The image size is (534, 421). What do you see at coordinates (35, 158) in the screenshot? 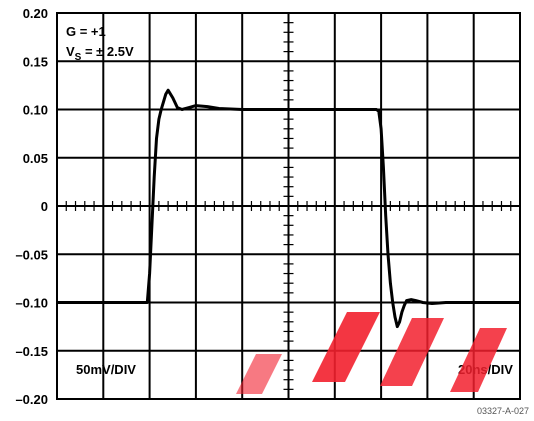
I see `y-tick-label: 0.05` at bounding box center [35, 158].